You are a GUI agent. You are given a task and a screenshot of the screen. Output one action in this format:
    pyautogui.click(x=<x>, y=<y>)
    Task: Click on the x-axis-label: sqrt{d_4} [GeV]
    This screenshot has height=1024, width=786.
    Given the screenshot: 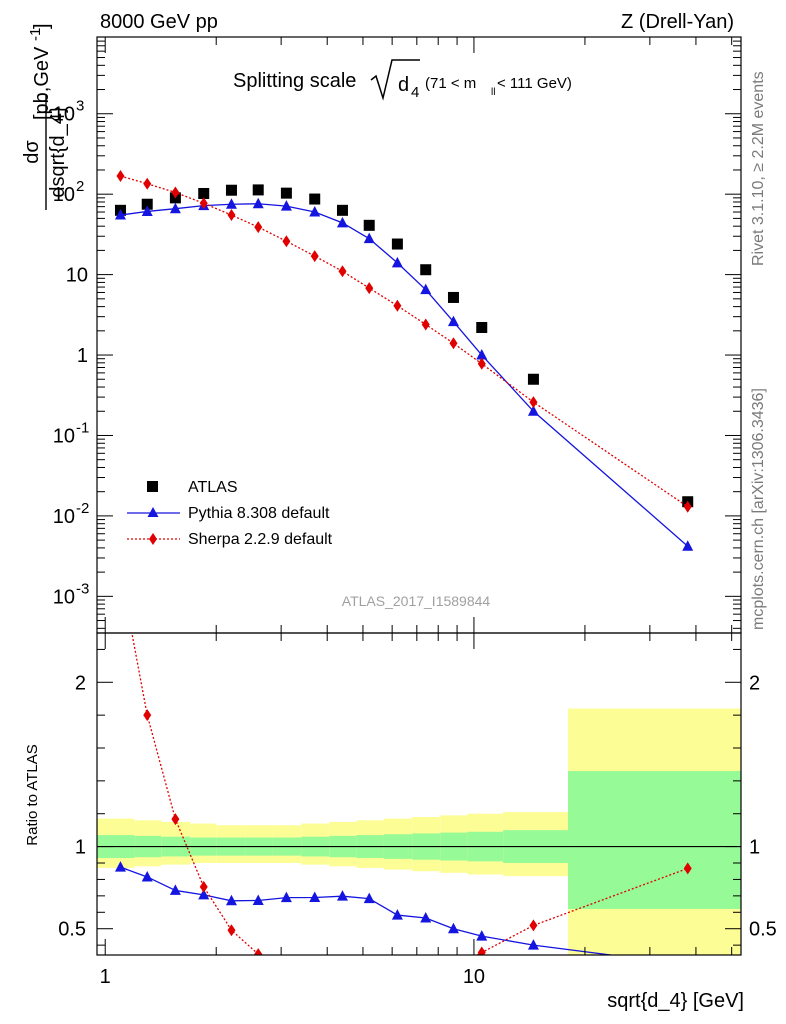 What is the action you would take?
    pyautogui.click(x=675, y=1001)
    